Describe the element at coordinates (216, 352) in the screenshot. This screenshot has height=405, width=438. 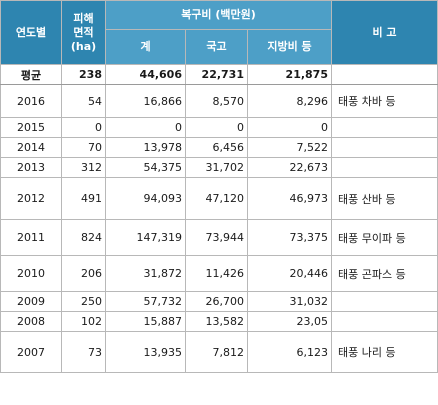
I see `cell-national: 7,812` at that location.